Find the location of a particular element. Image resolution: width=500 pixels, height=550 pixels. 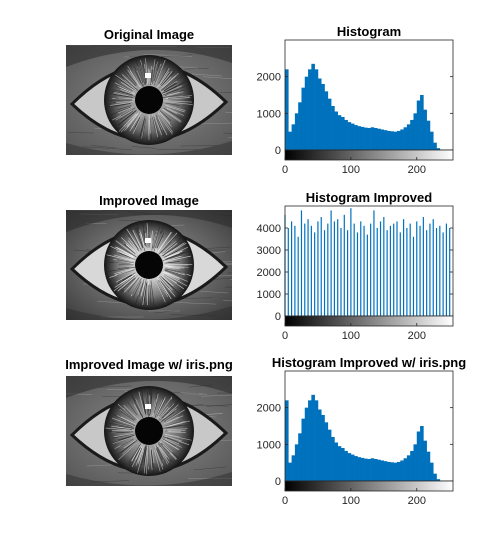

pupil is located at coordinates (149, 431).